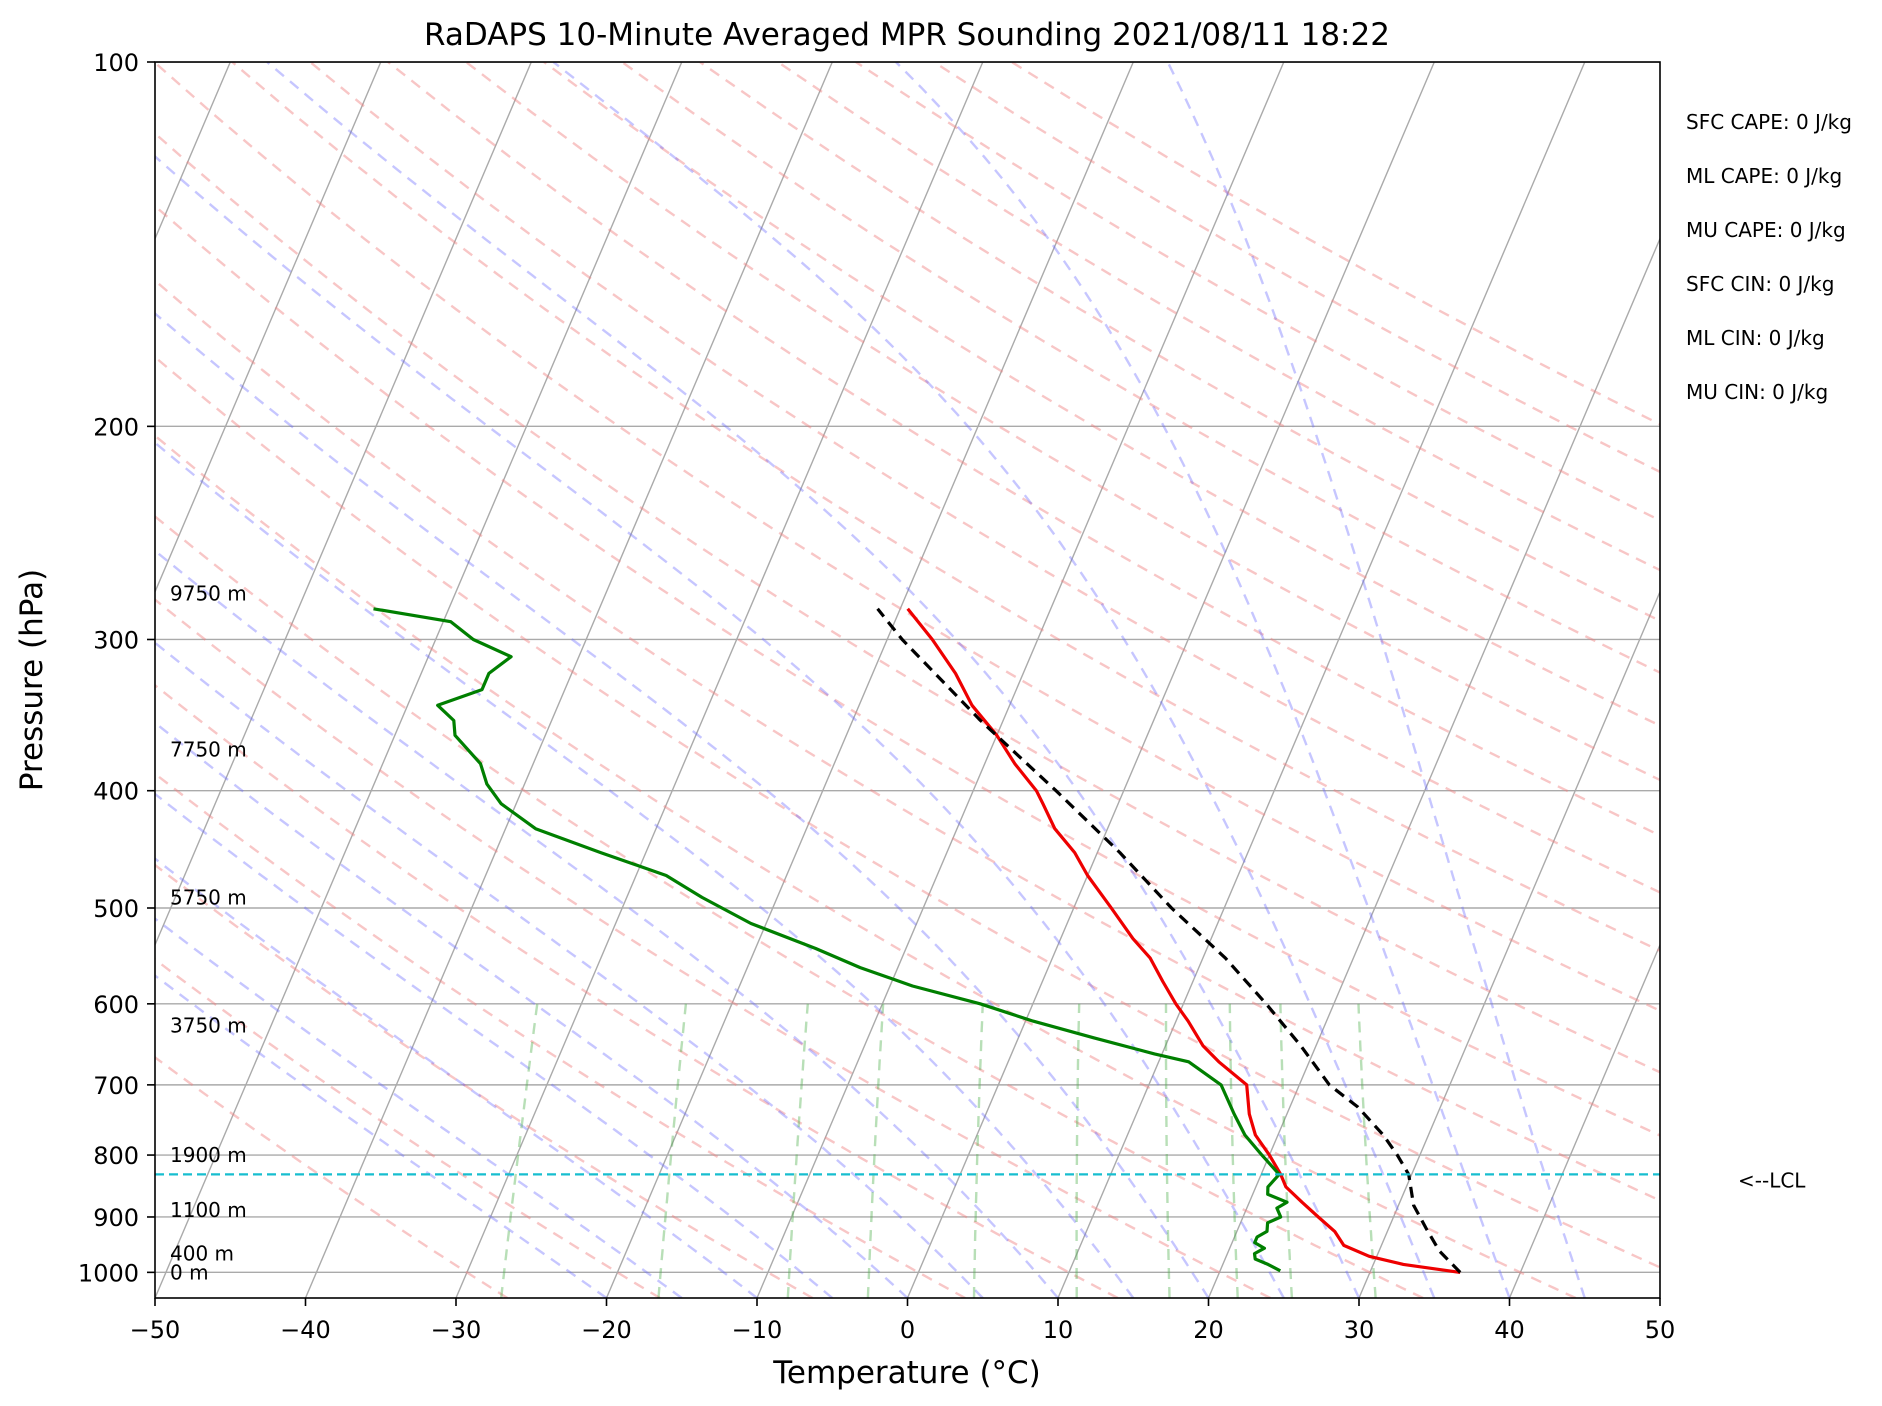 Image resolution: width=1882 pixels, height=1406 pixels. What do you see at coordinates (116, 909) in the screenshot?
I see `y-tick-label: 500` at bounding box center [116, 909].